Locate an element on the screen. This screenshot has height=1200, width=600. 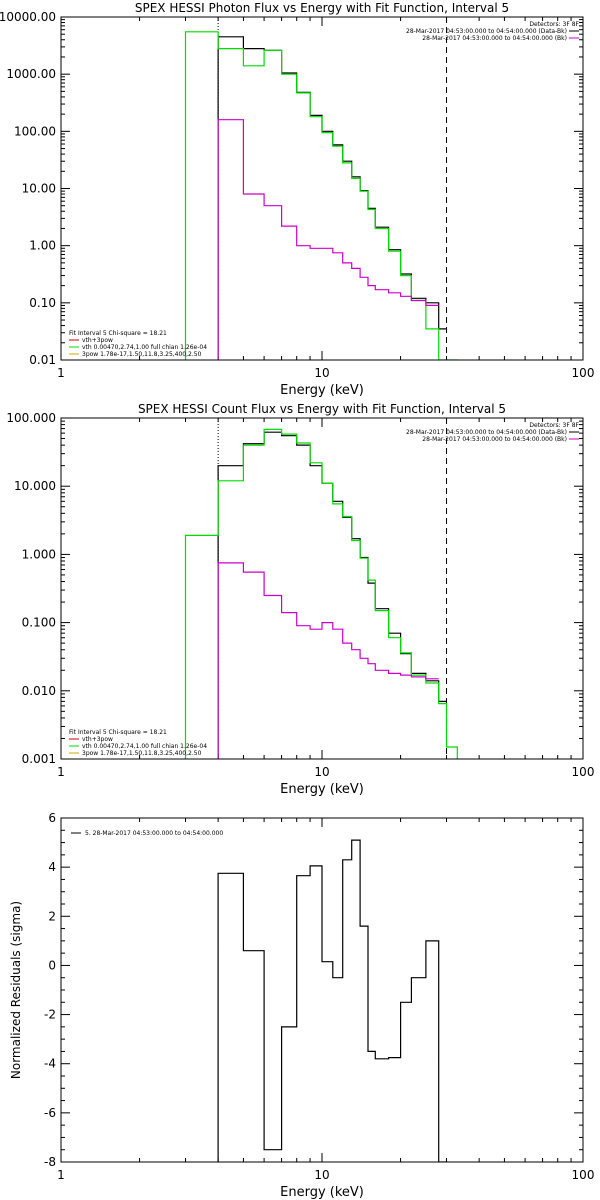
y-tick-label: 100.00 is located at coordinates (35, 131).